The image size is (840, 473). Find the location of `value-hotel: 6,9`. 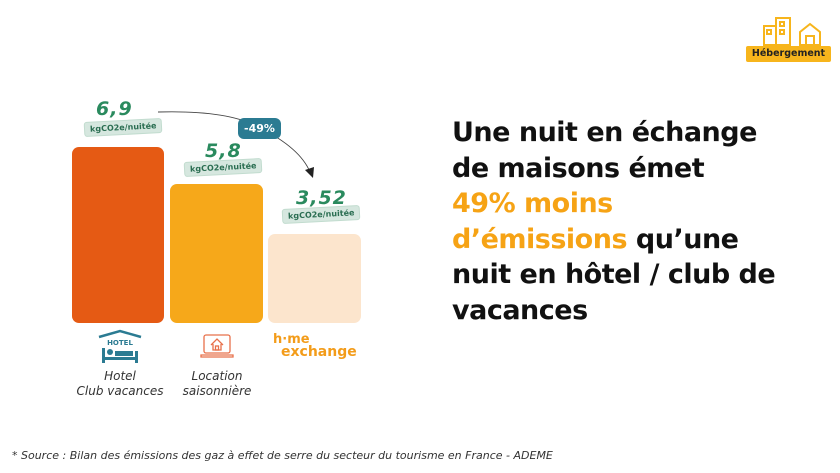

value-hotel: 6,9 is located at coordinates (114, 109).